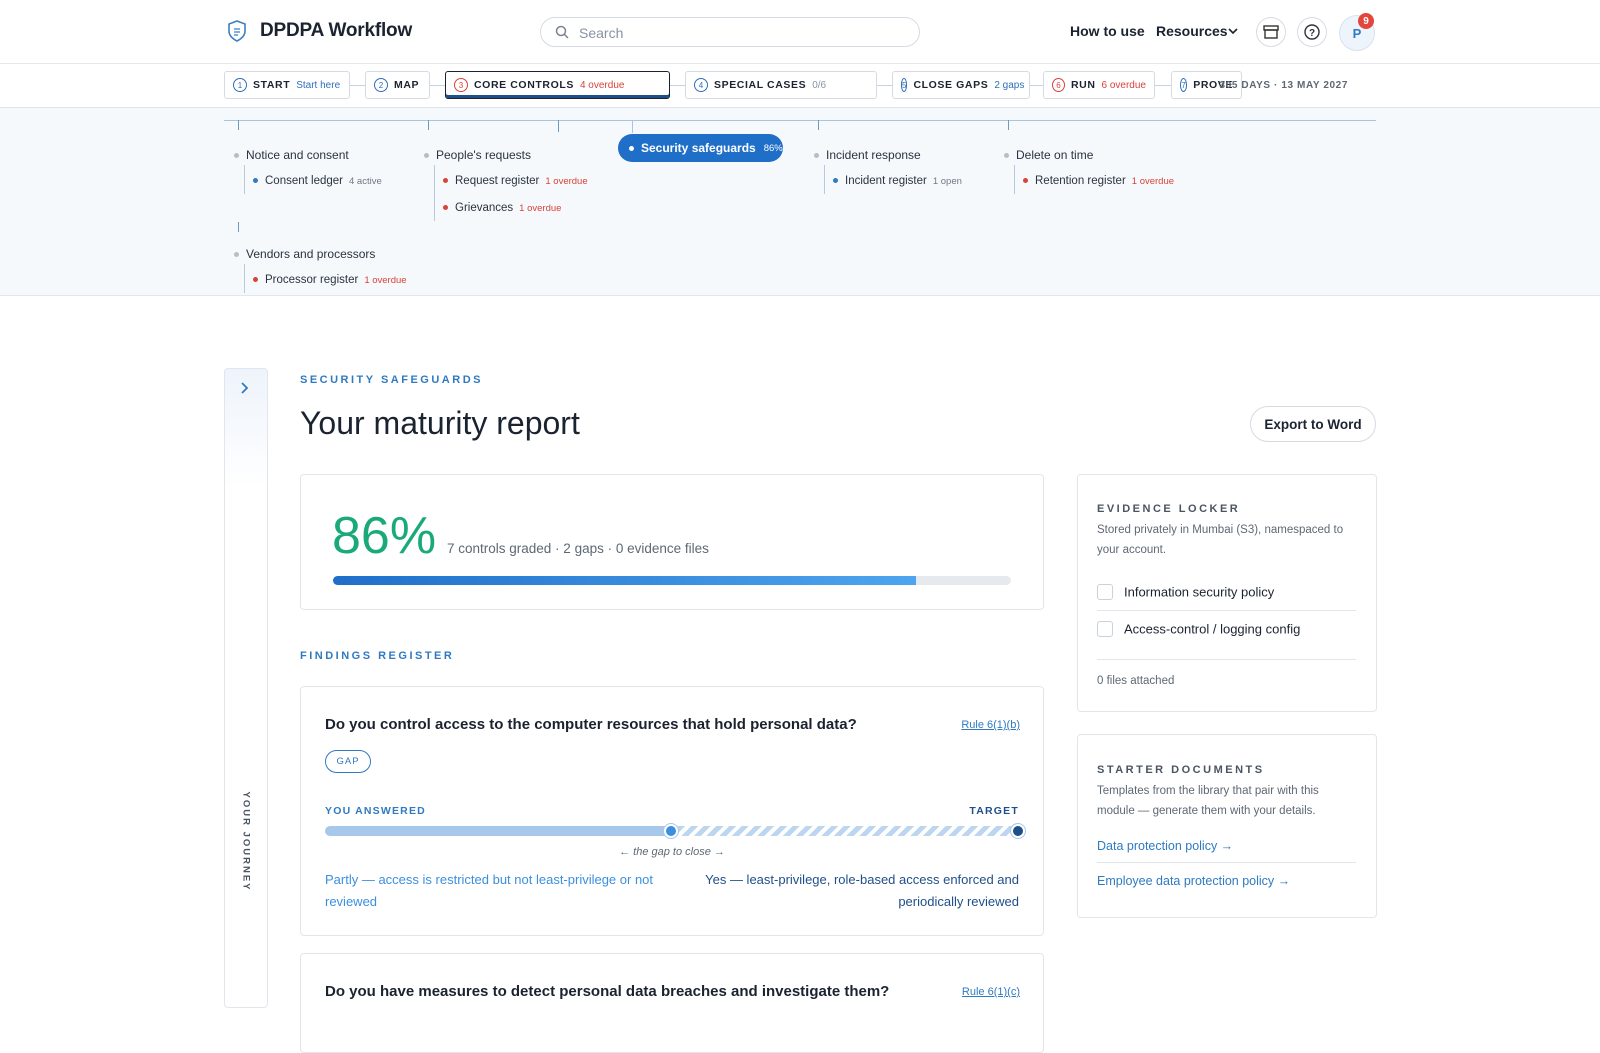  What do you see at coordinates (1099, 85) in the screenshot?
I see `step: 6 RUN 6 overdue` at bounding box center [1099, 85].